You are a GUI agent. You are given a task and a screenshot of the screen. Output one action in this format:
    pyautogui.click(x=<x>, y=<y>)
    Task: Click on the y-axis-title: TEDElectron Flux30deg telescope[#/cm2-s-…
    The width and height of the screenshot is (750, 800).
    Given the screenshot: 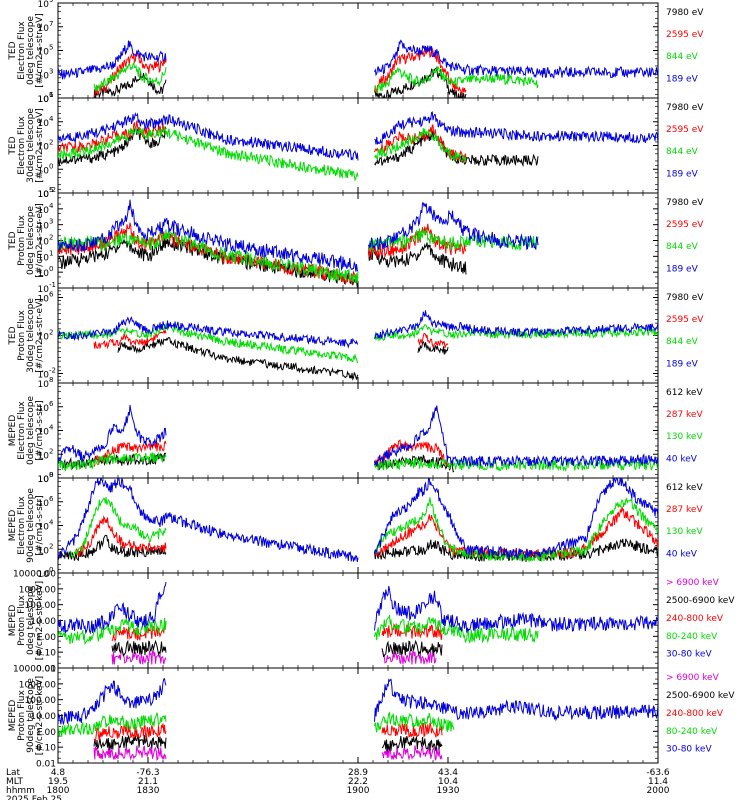 What is the action you would take?
    pyautogui.click(x=26, y=145)
    